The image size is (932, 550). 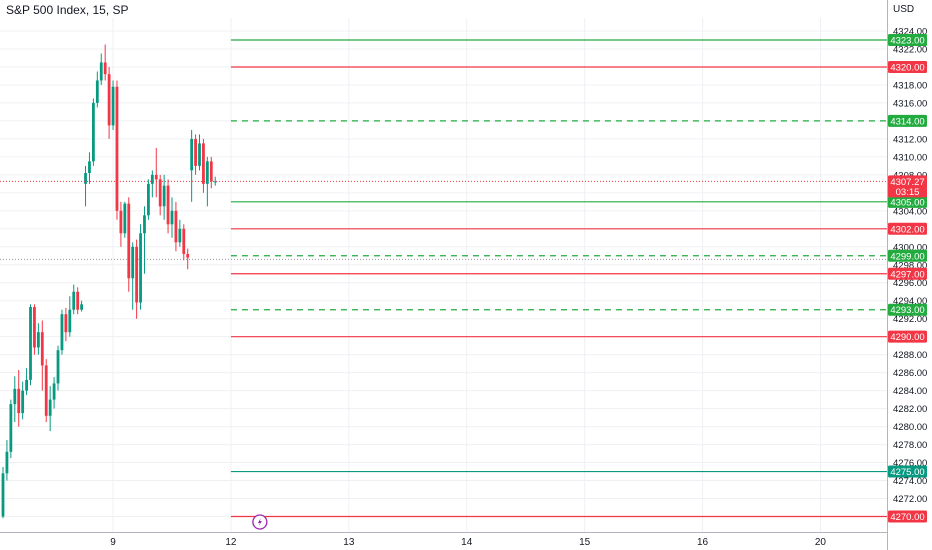 I want to click on level-price-label: 4290.00, so click(x=907, y=337).